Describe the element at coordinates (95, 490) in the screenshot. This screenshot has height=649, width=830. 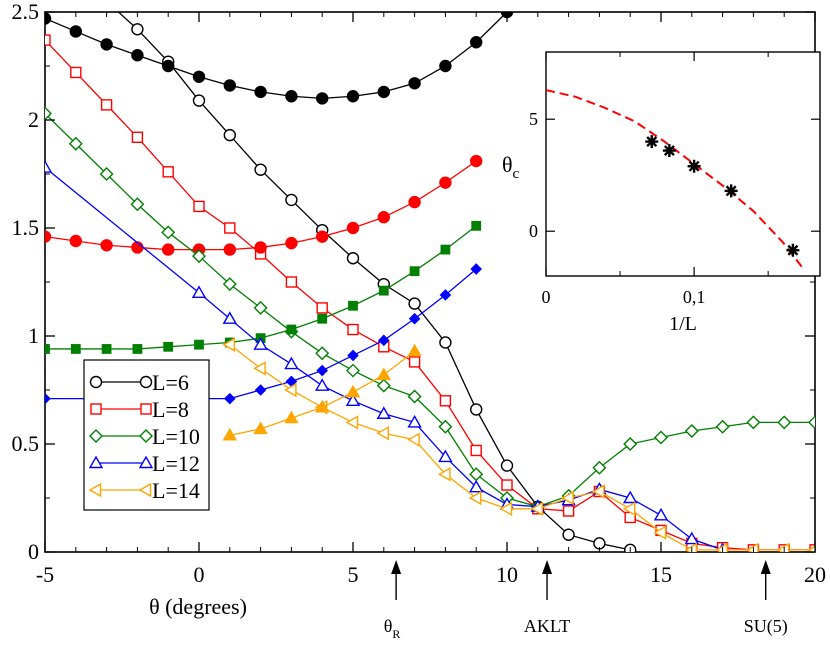
I see `legend-item-l-14-marker-left` at that location.